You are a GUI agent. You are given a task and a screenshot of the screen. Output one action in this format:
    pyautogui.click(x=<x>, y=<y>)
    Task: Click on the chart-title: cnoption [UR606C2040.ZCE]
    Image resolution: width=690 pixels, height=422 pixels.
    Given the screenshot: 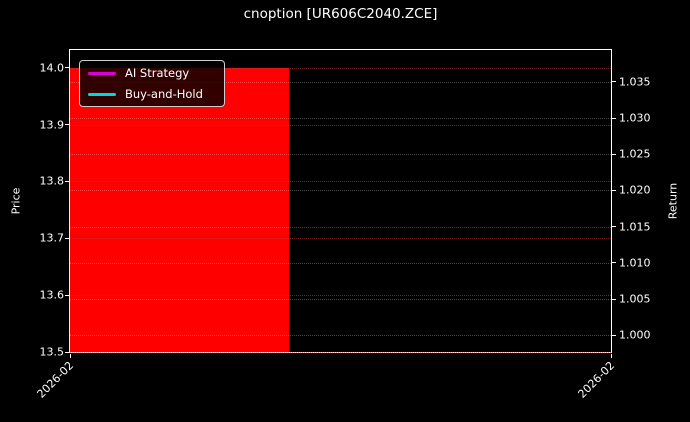 What is the action you would take?
    pyautogui.click(x=340, y=14)
    